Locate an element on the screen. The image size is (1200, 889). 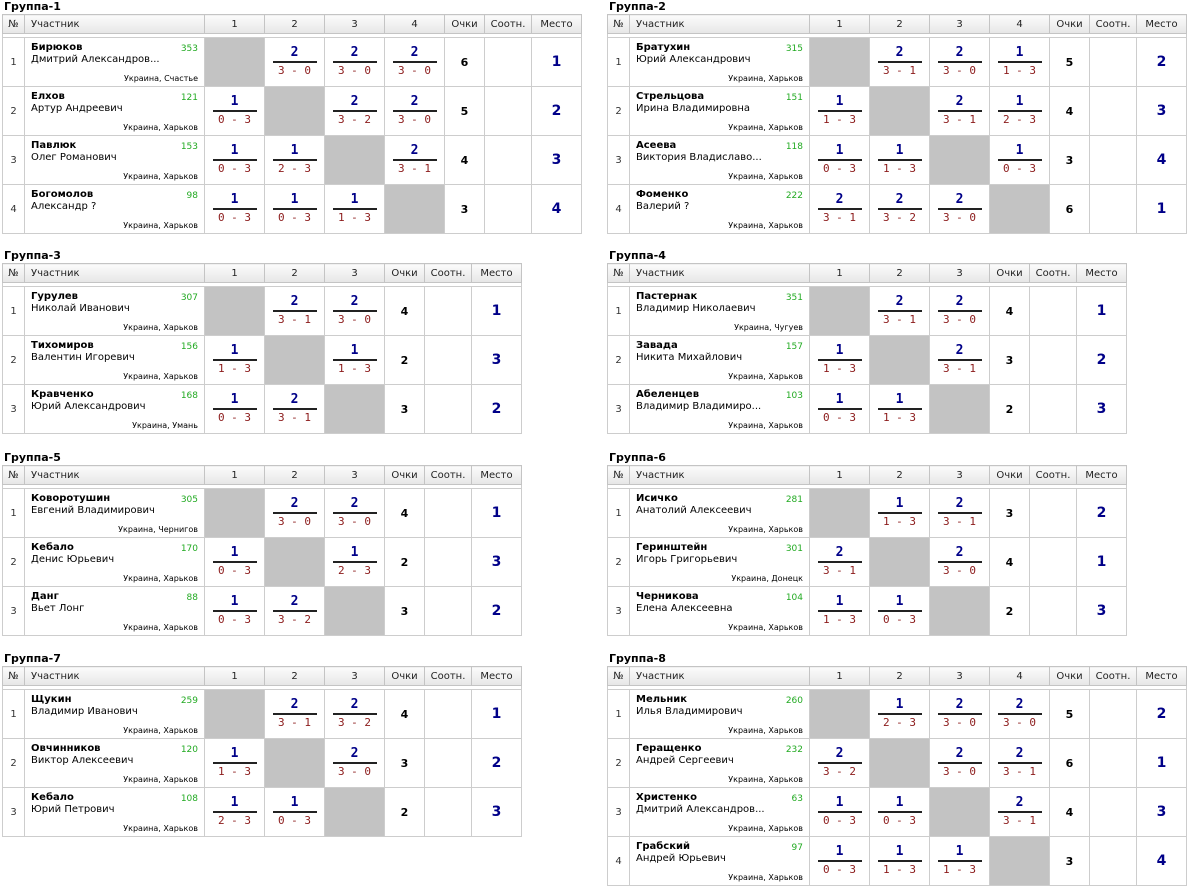
player-surname: Черникова is located at coordinates (667, 596).